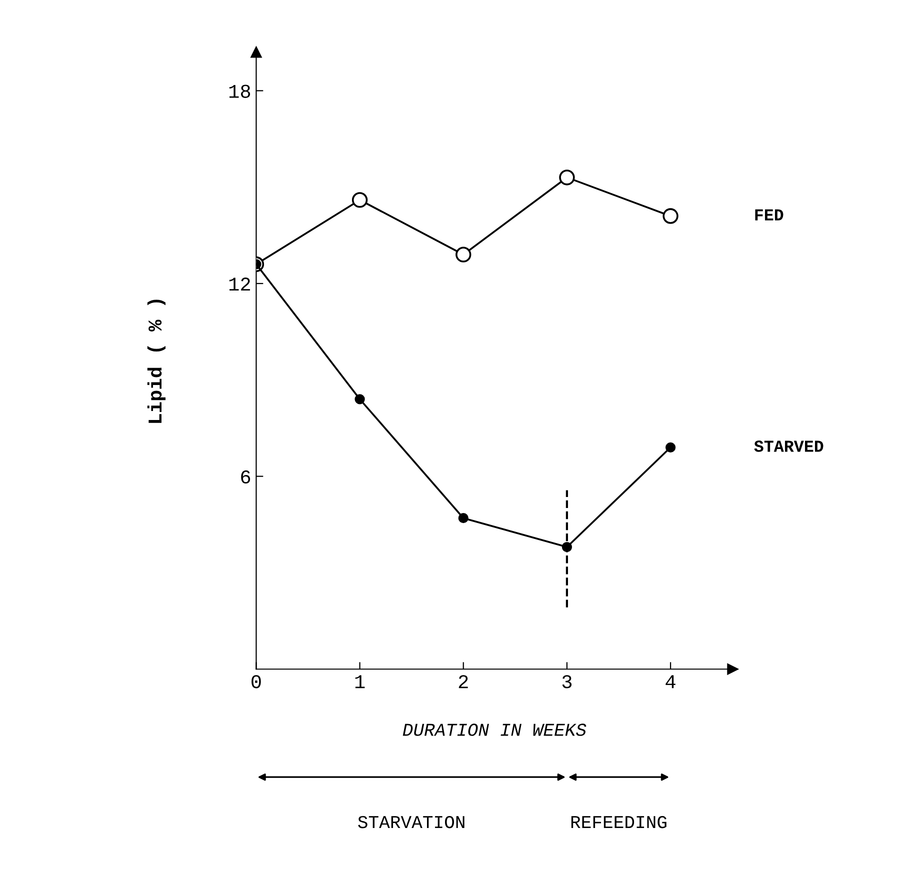 The image size is (899, 869). What do you see at coordinates (618, 822) in the screenshot?
I see `text: REFEEDING` at bounding box center [618, 822].